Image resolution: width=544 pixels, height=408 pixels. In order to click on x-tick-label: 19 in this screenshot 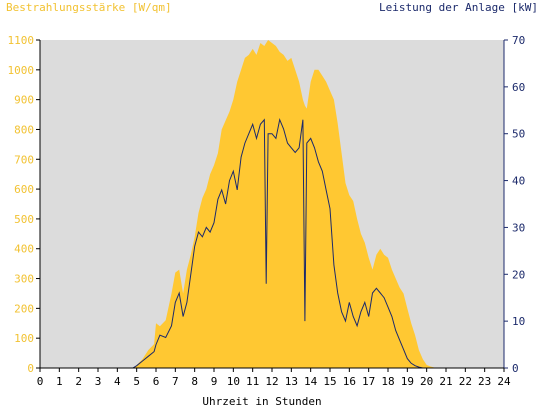, I will do `click(407, 381)`.